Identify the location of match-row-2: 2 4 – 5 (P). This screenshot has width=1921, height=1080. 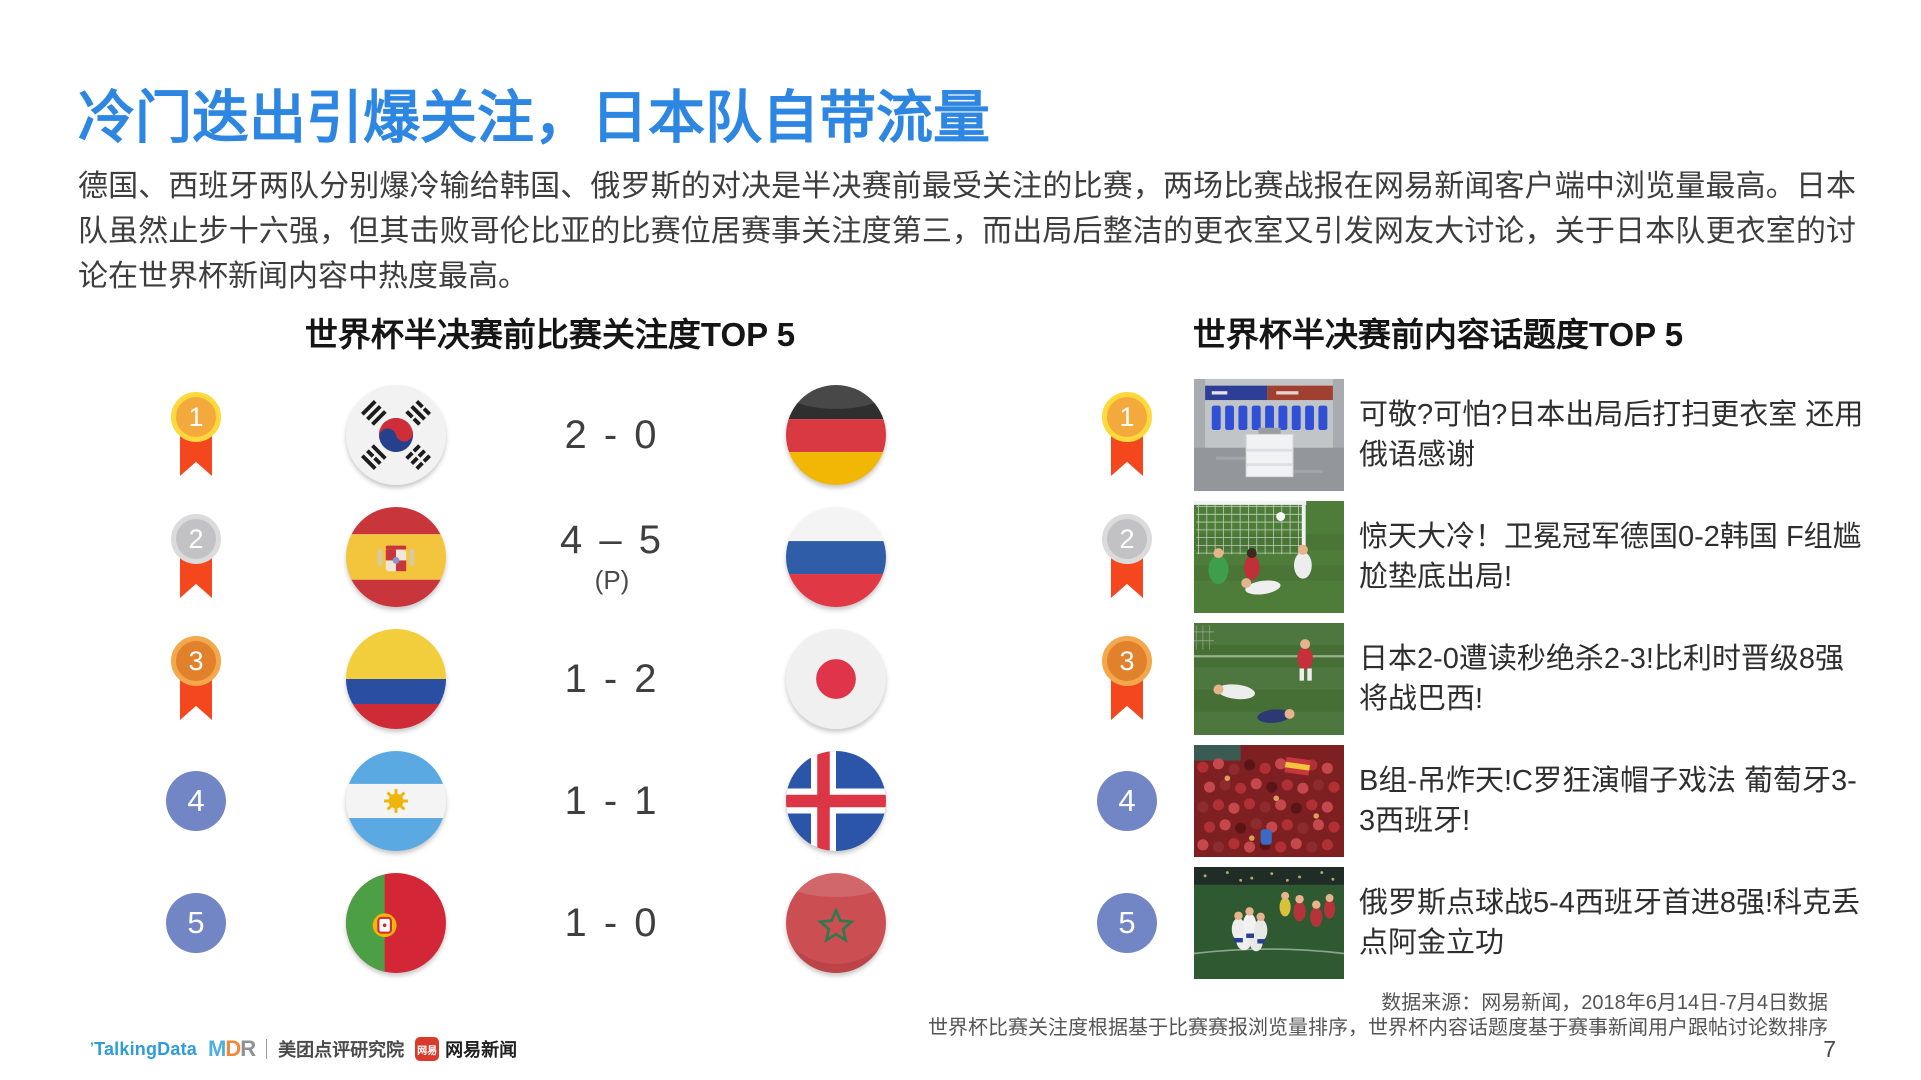
(525, 557).